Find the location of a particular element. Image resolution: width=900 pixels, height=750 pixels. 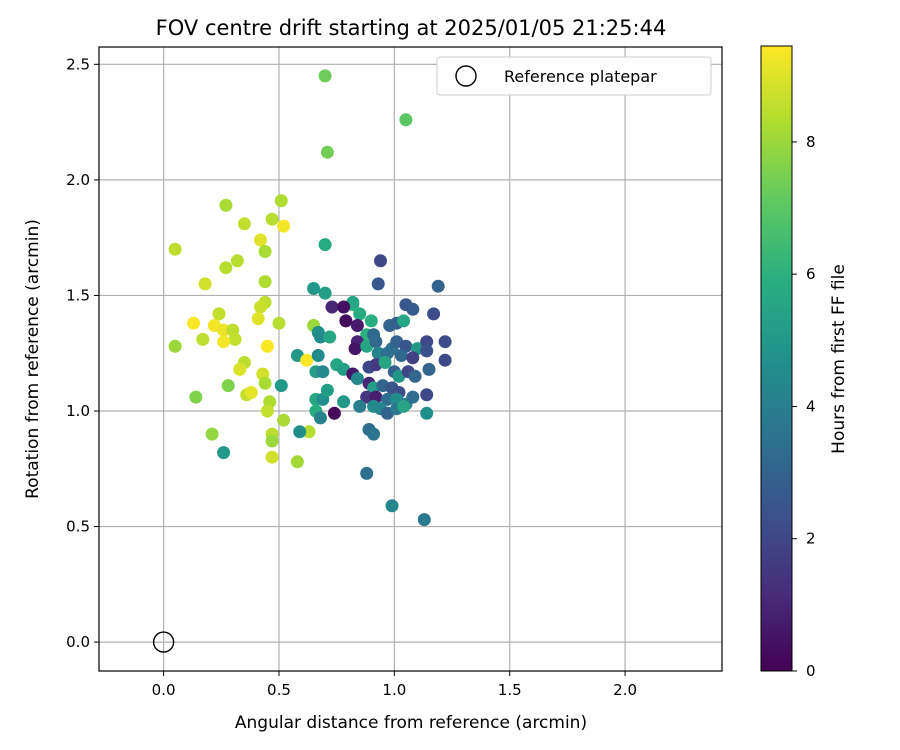

y-tick-label: 1.5 is located at coordinates (78, 295).